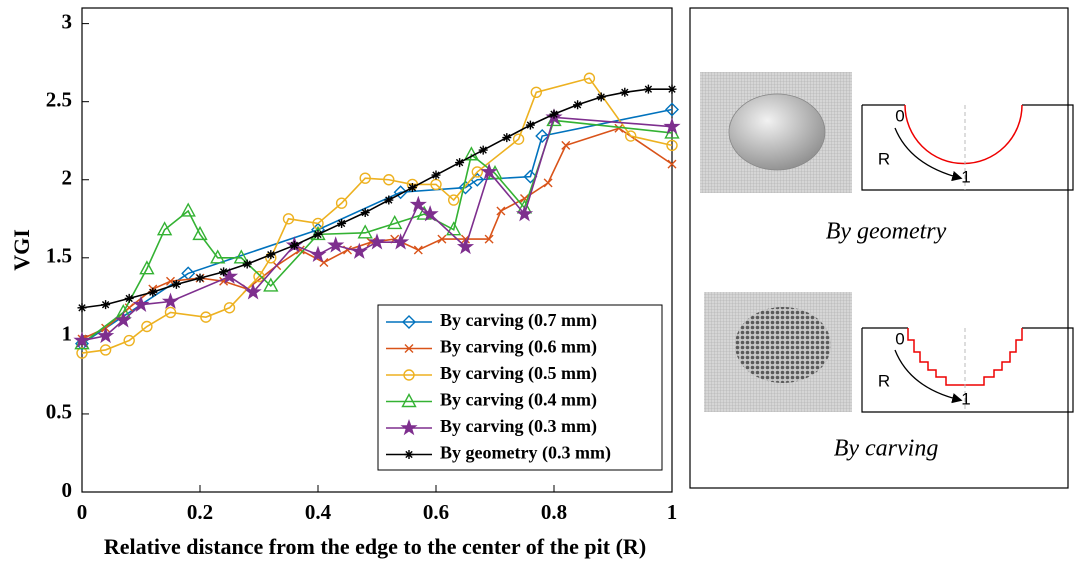 This screenshot has width=1078, height=565. I want to click on legend-label: By carving (0.6 mm), so click(518, 347).